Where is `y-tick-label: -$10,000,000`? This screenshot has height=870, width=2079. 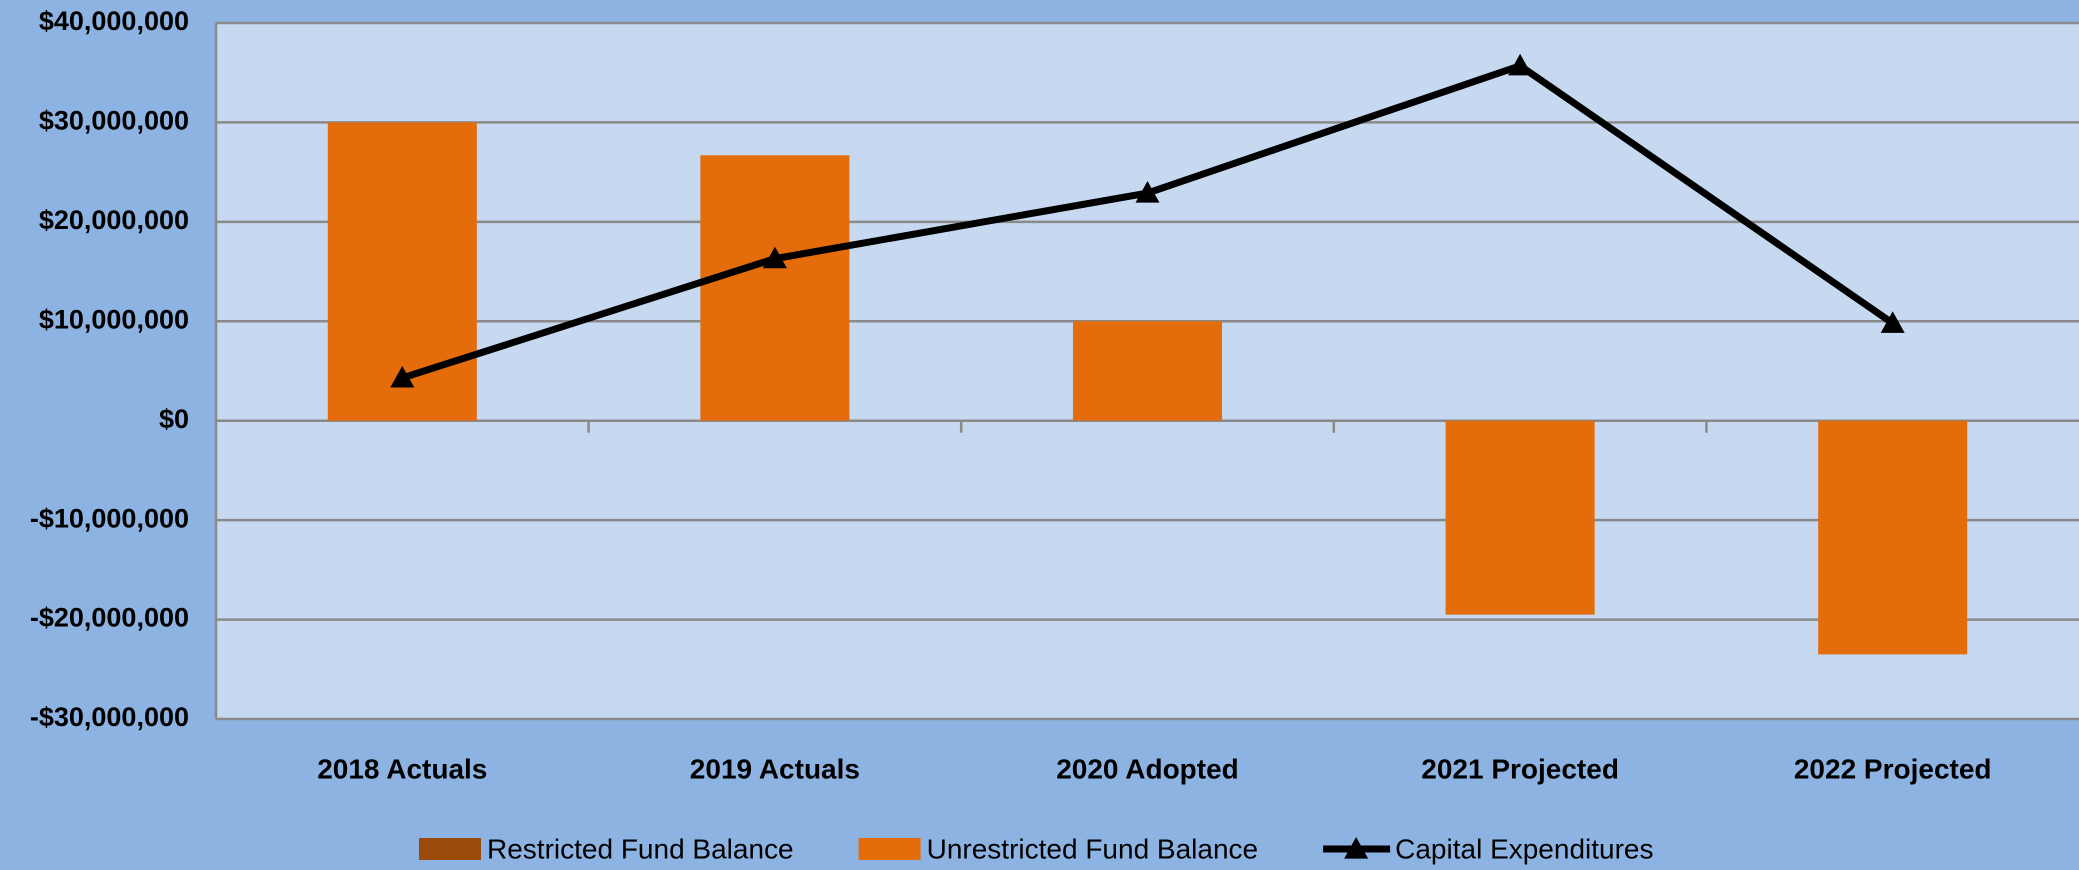
y-tick-label: -$10,000,000 is located at coordinates (109, 518).